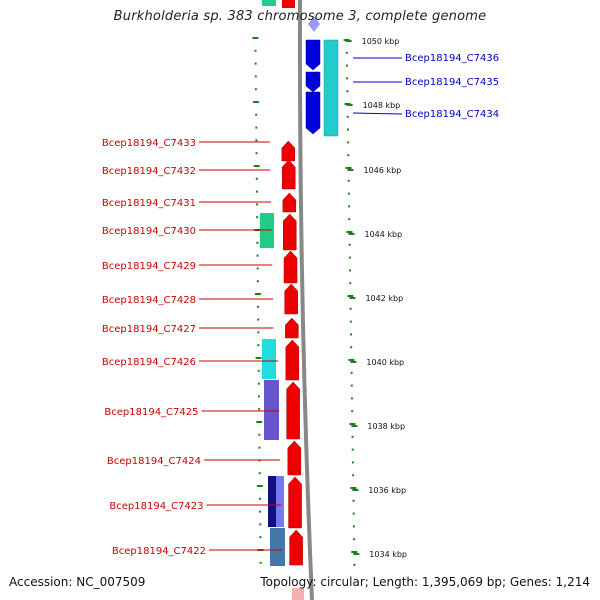 The width and height of the screenshot is (600, 600). I want to click on feature-steel, so click(277, 547).